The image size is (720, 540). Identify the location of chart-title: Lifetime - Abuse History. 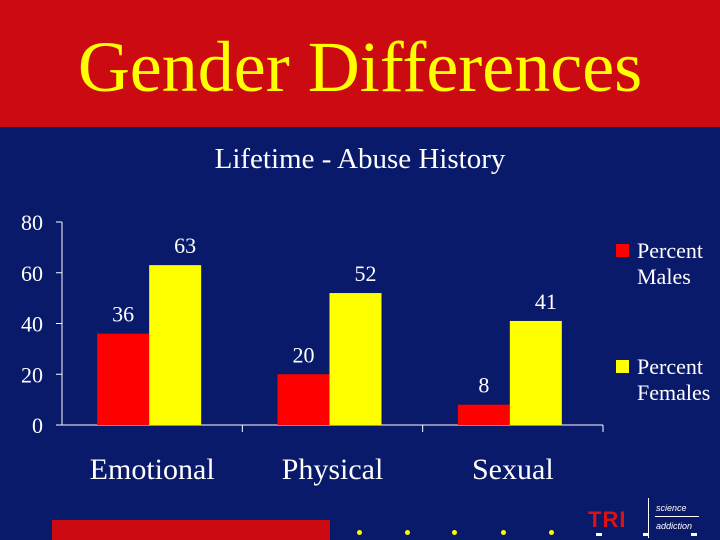
(360, 159).